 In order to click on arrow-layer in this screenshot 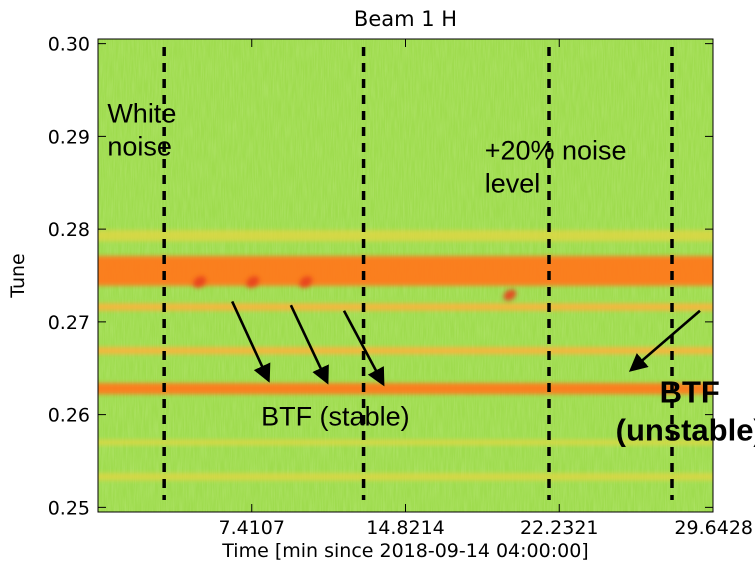, I will do `click(466, 343)`.